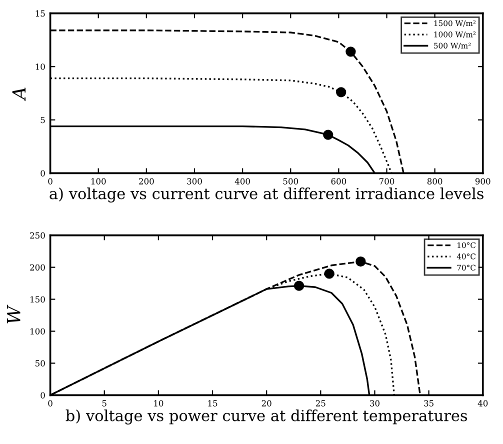  What do you see at coordinates (40, 67) in the screenshot?
I see `y-tick-label: 10` at bounding box center [40, 67].